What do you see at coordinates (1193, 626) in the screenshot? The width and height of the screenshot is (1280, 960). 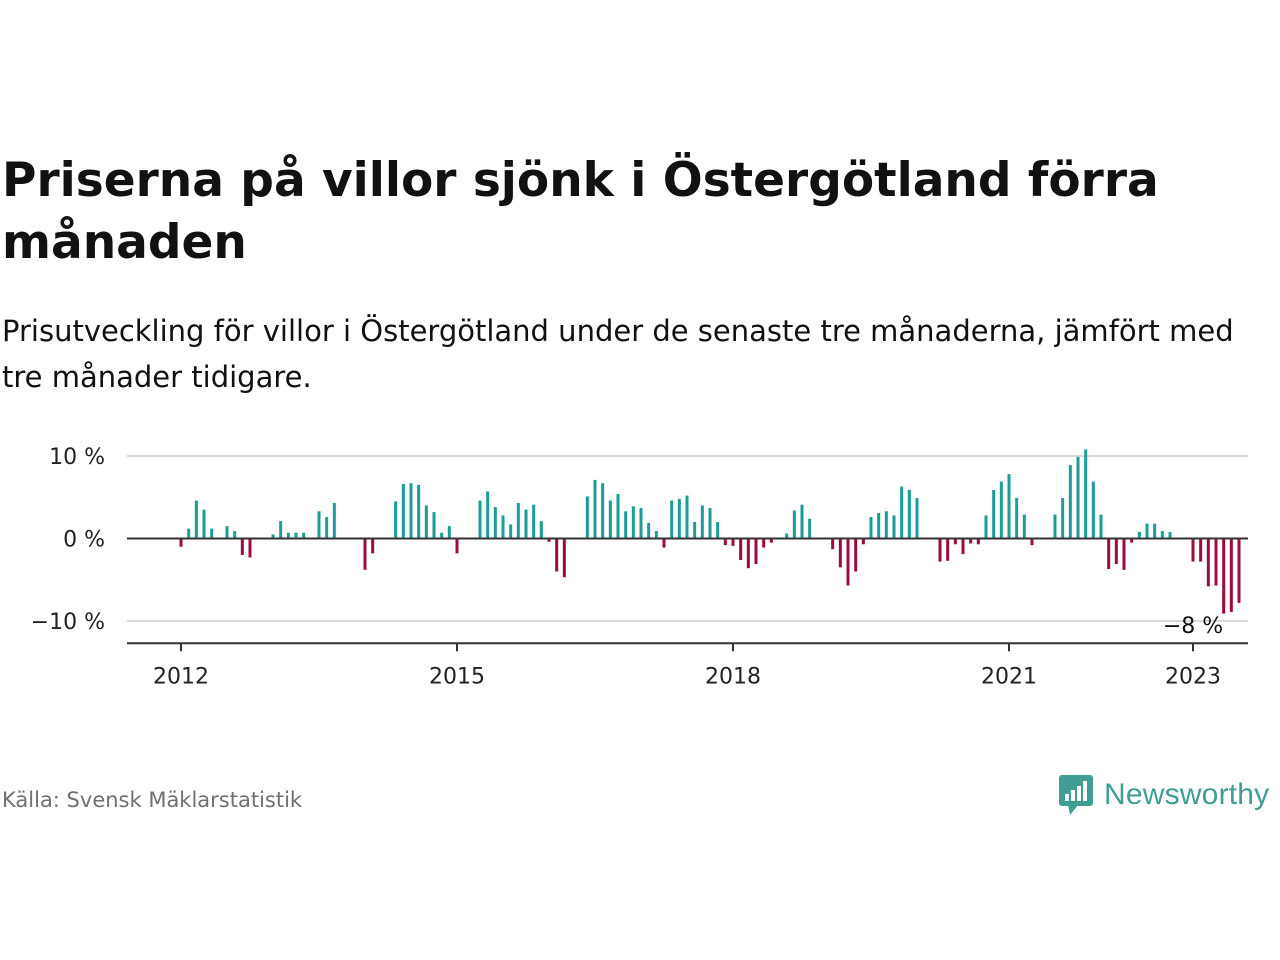 I see `annotation-label: −8 %` at bounding box center [1193, 626].